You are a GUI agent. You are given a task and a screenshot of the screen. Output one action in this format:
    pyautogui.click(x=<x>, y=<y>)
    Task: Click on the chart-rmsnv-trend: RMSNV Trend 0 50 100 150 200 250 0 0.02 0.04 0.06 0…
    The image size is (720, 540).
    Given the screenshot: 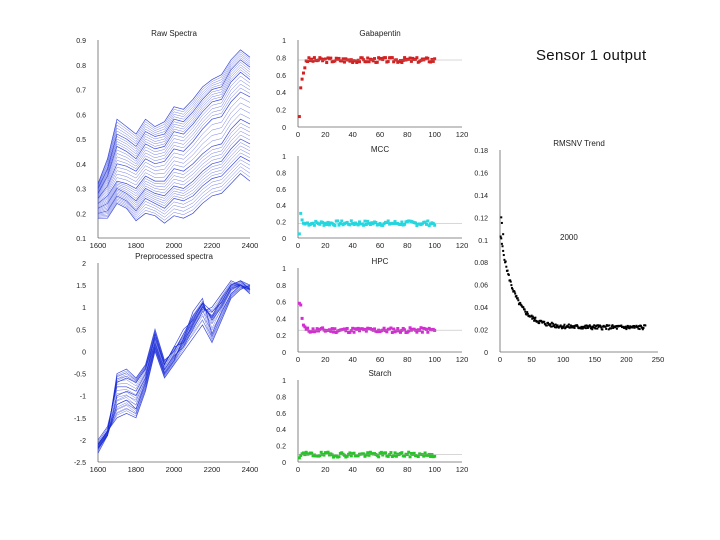 What is the action you would take?
    pyautogui.click(x=569, y=251)
    